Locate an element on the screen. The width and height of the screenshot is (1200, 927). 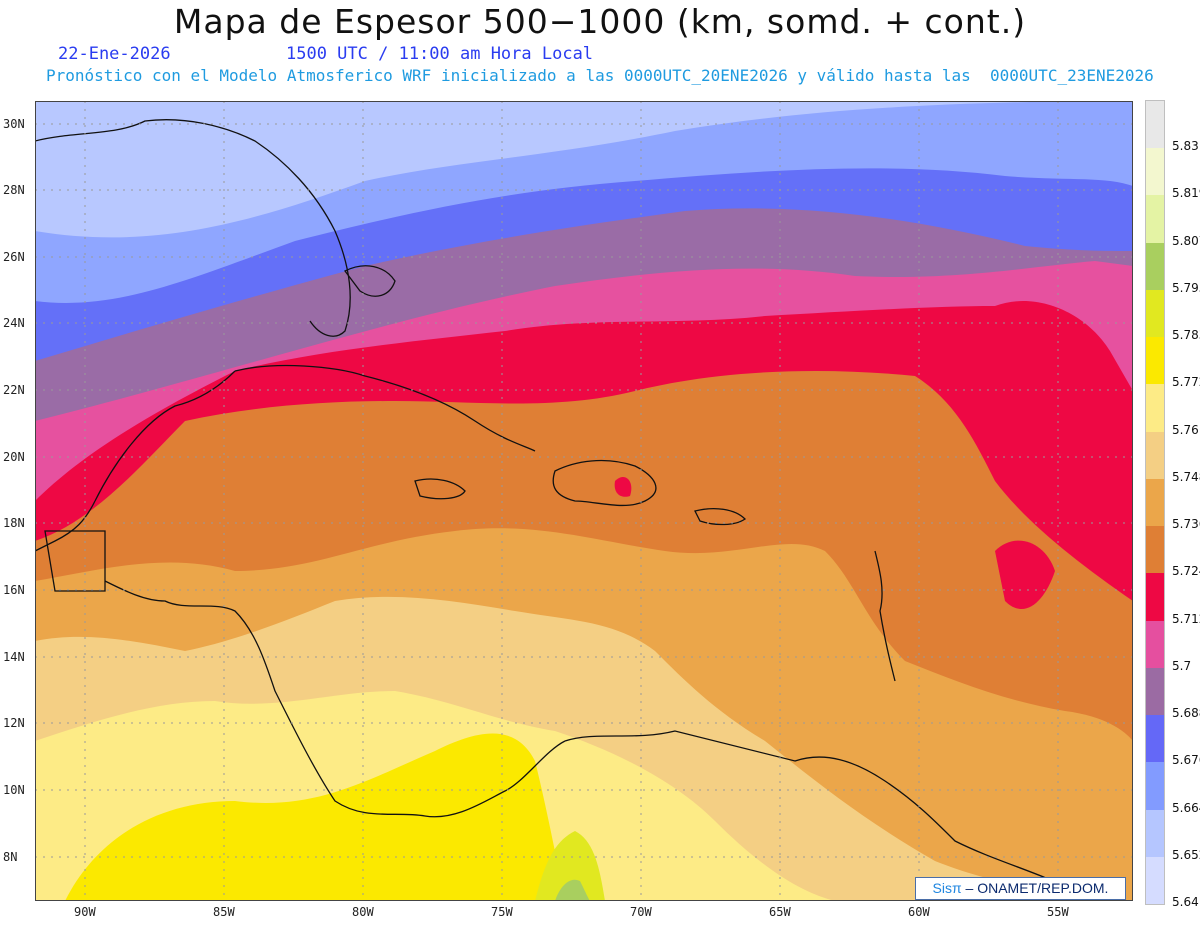
credit-brand: Sisπ is located at coordinates (947, 888).